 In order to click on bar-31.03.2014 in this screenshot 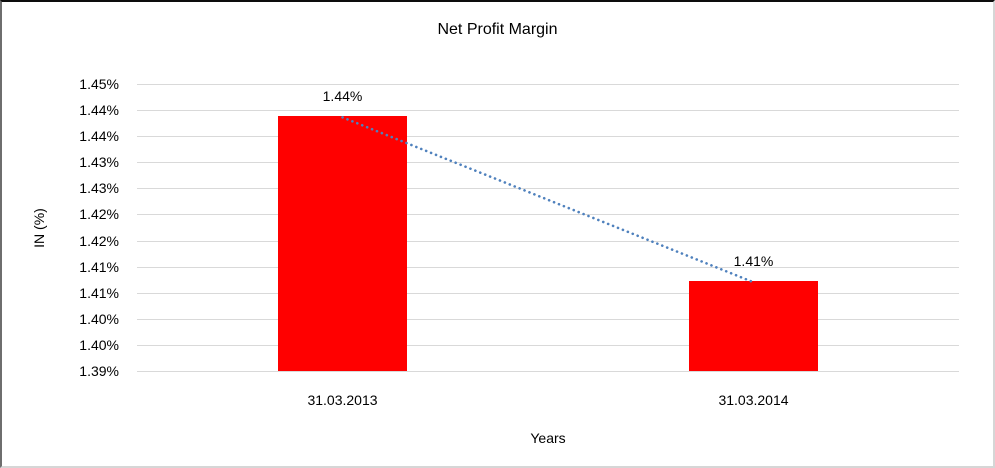, I will do `click(753, 326)`.